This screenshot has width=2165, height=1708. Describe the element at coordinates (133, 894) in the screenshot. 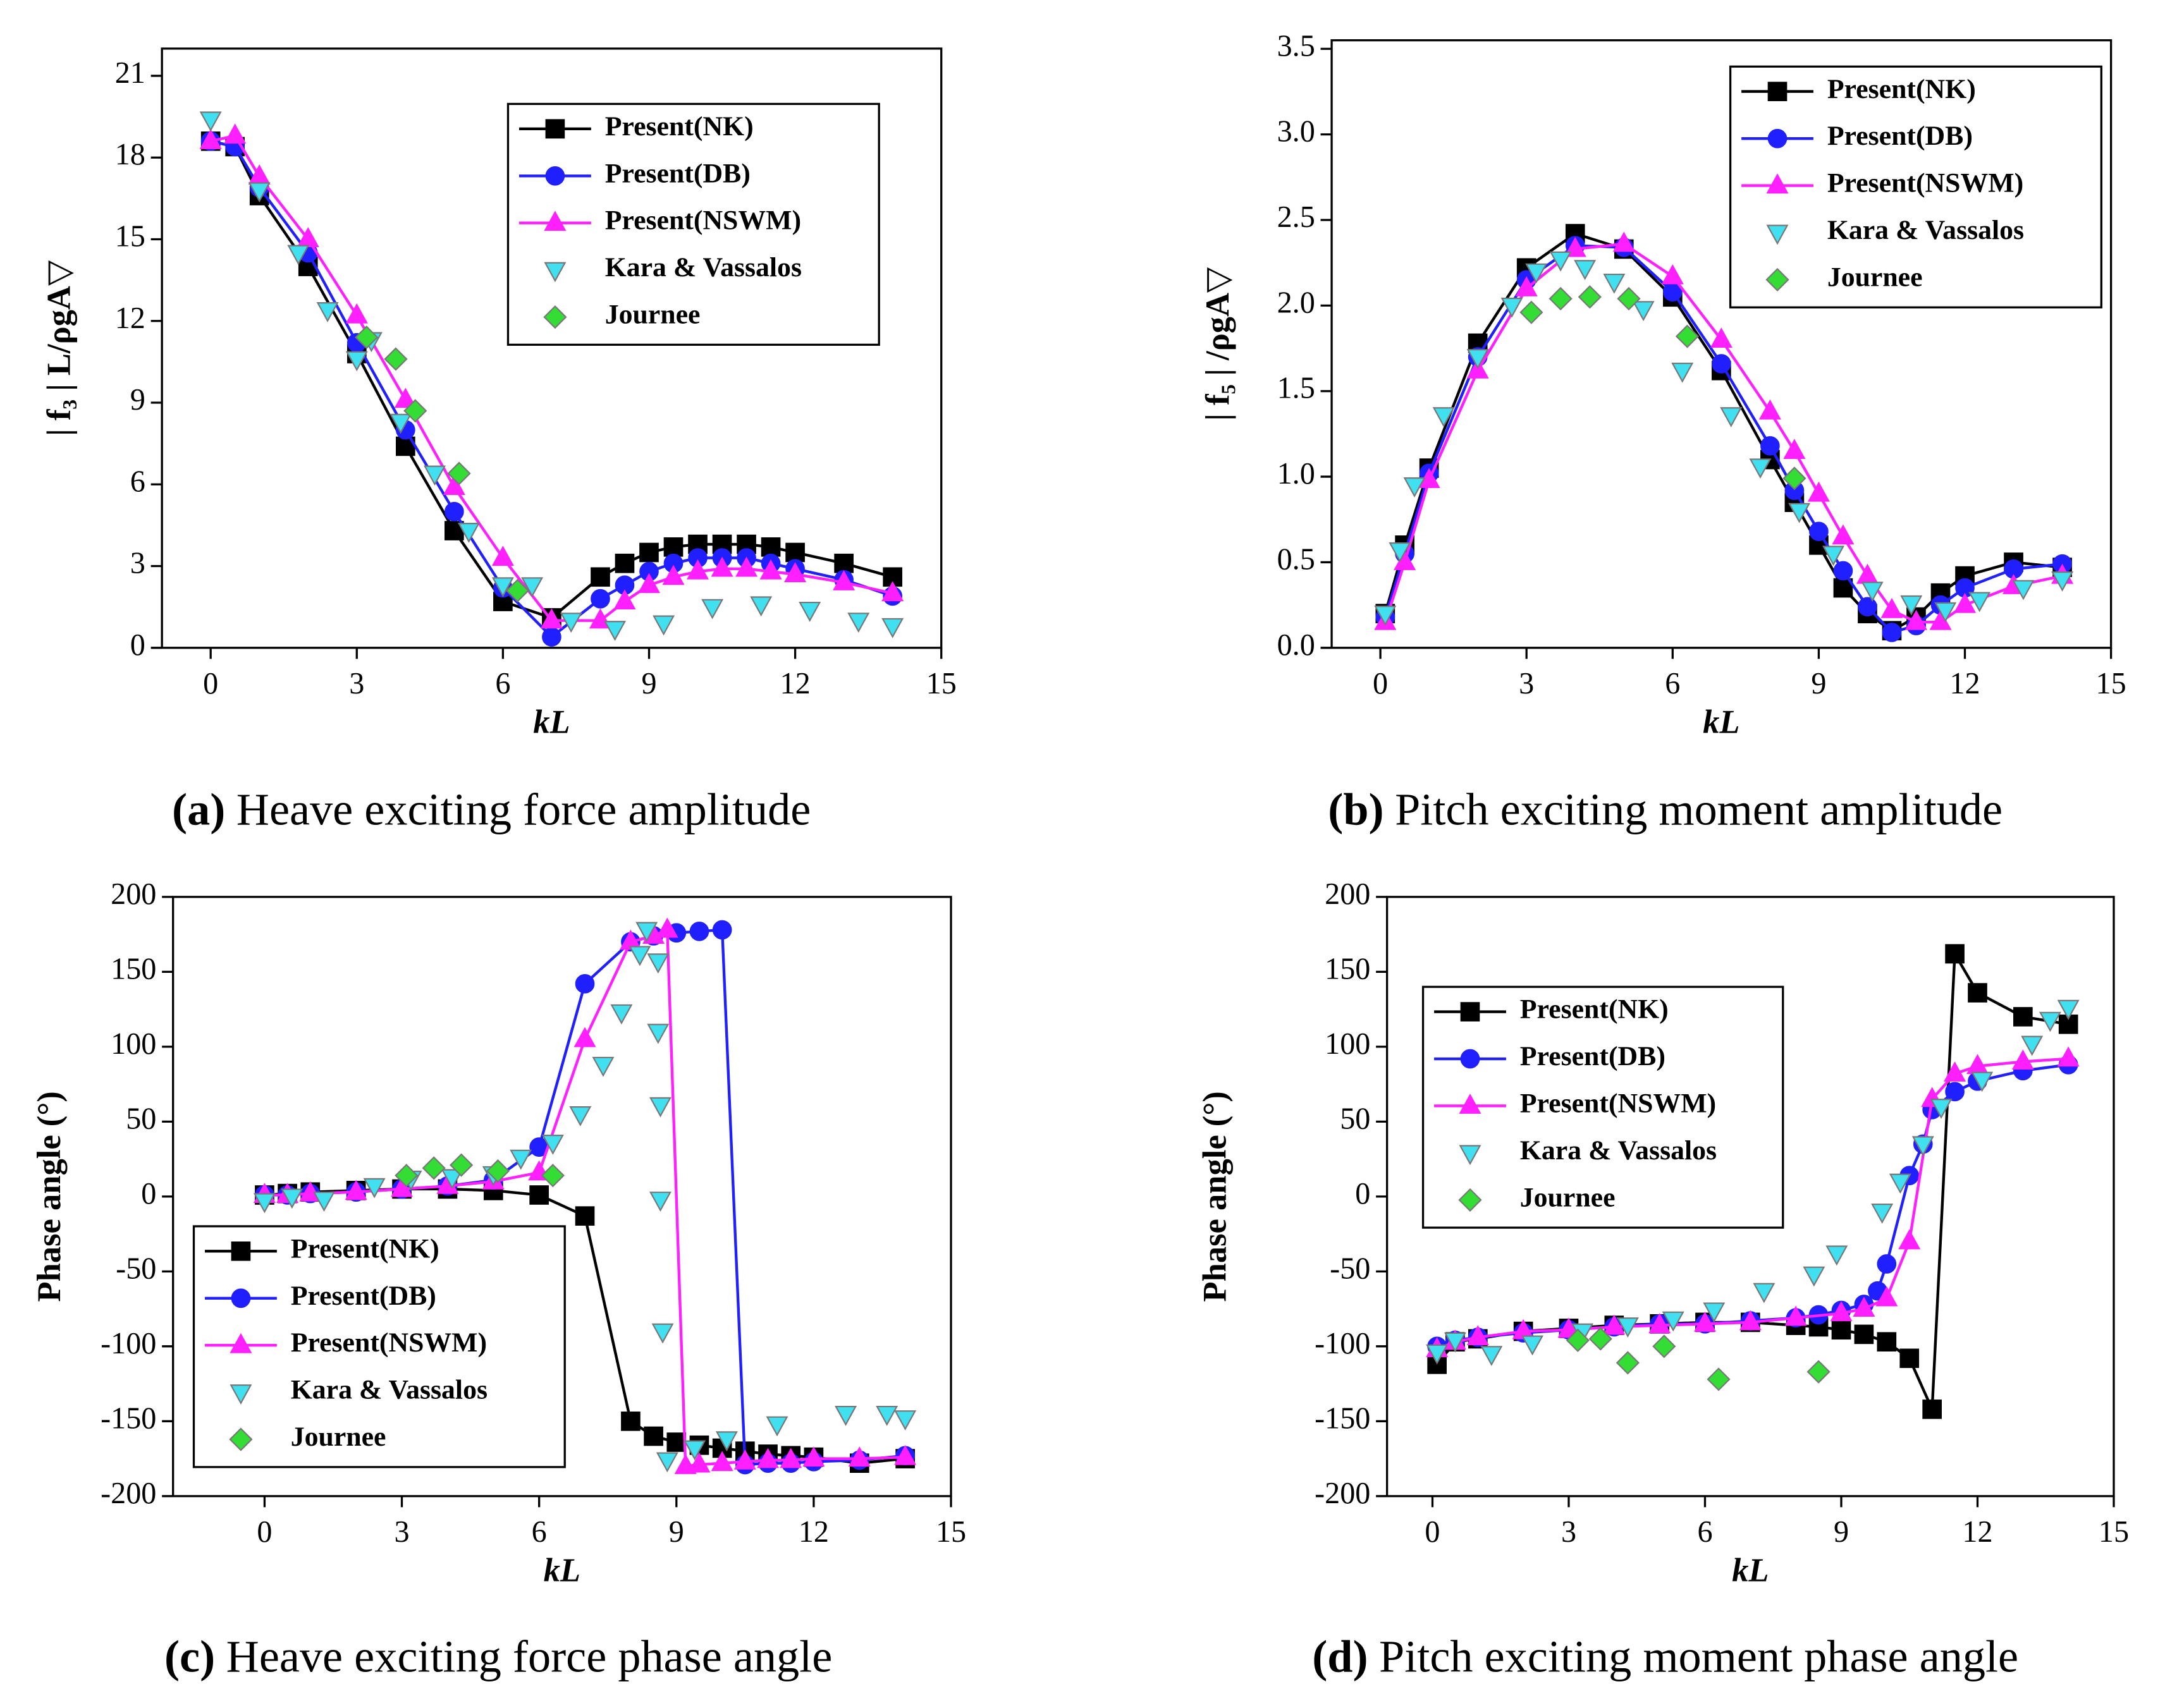

I see `y-tick-label: 200` at that location.